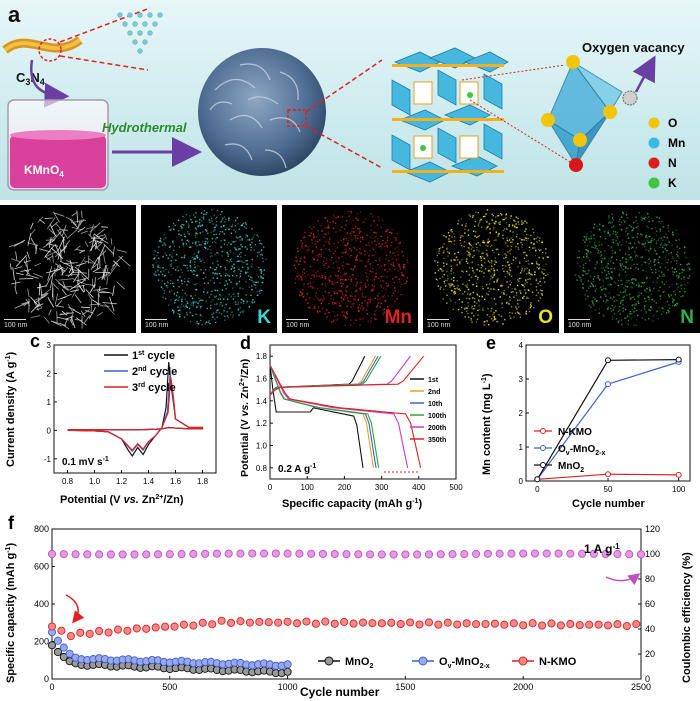 This screenshot has width=700, height=701. I want to click on map-mn: 100 nm Mn, so click(350, 269).